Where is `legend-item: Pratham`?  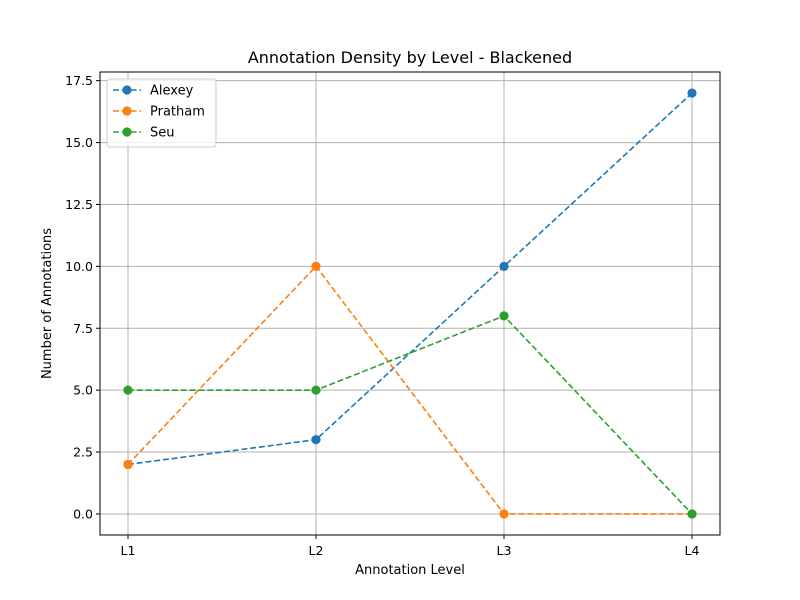 legend-item: Pratham is located at coordinates (159, 112).